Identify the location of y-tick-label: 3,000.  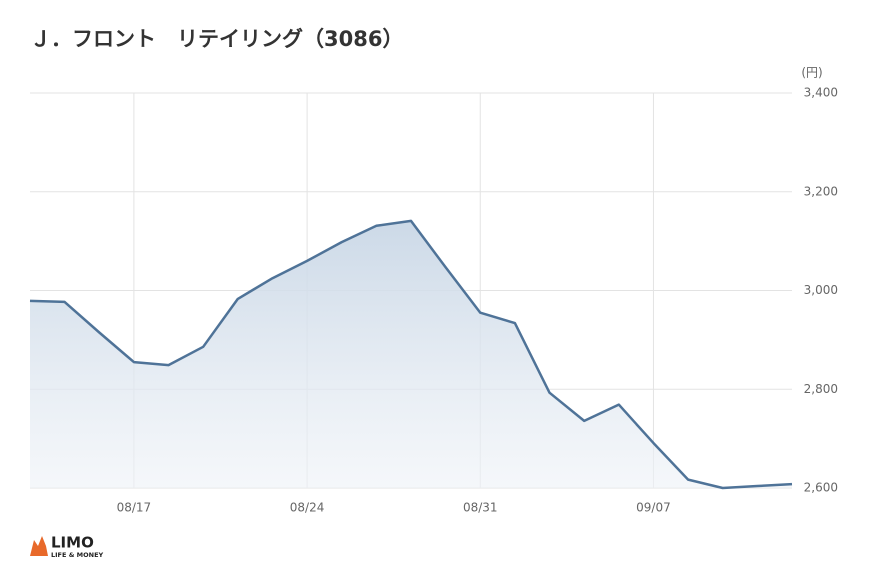
(821, 290).